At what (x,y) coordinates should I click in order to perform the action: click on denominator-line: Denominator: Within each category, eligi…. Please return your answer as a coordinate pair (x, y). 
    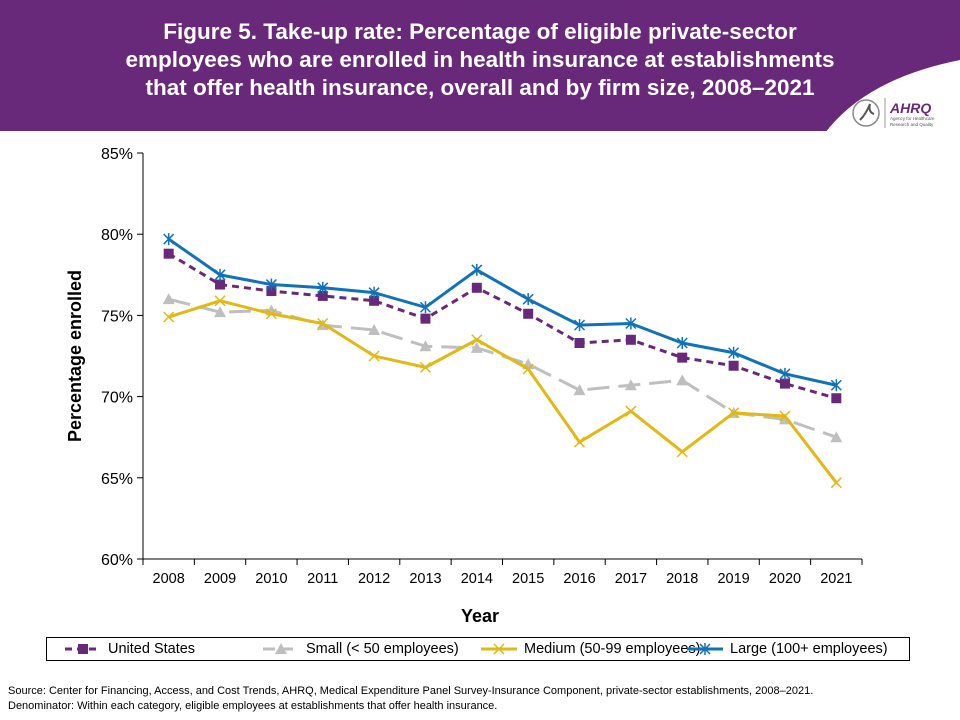
    Looking at the image, I should click on (410, 706).